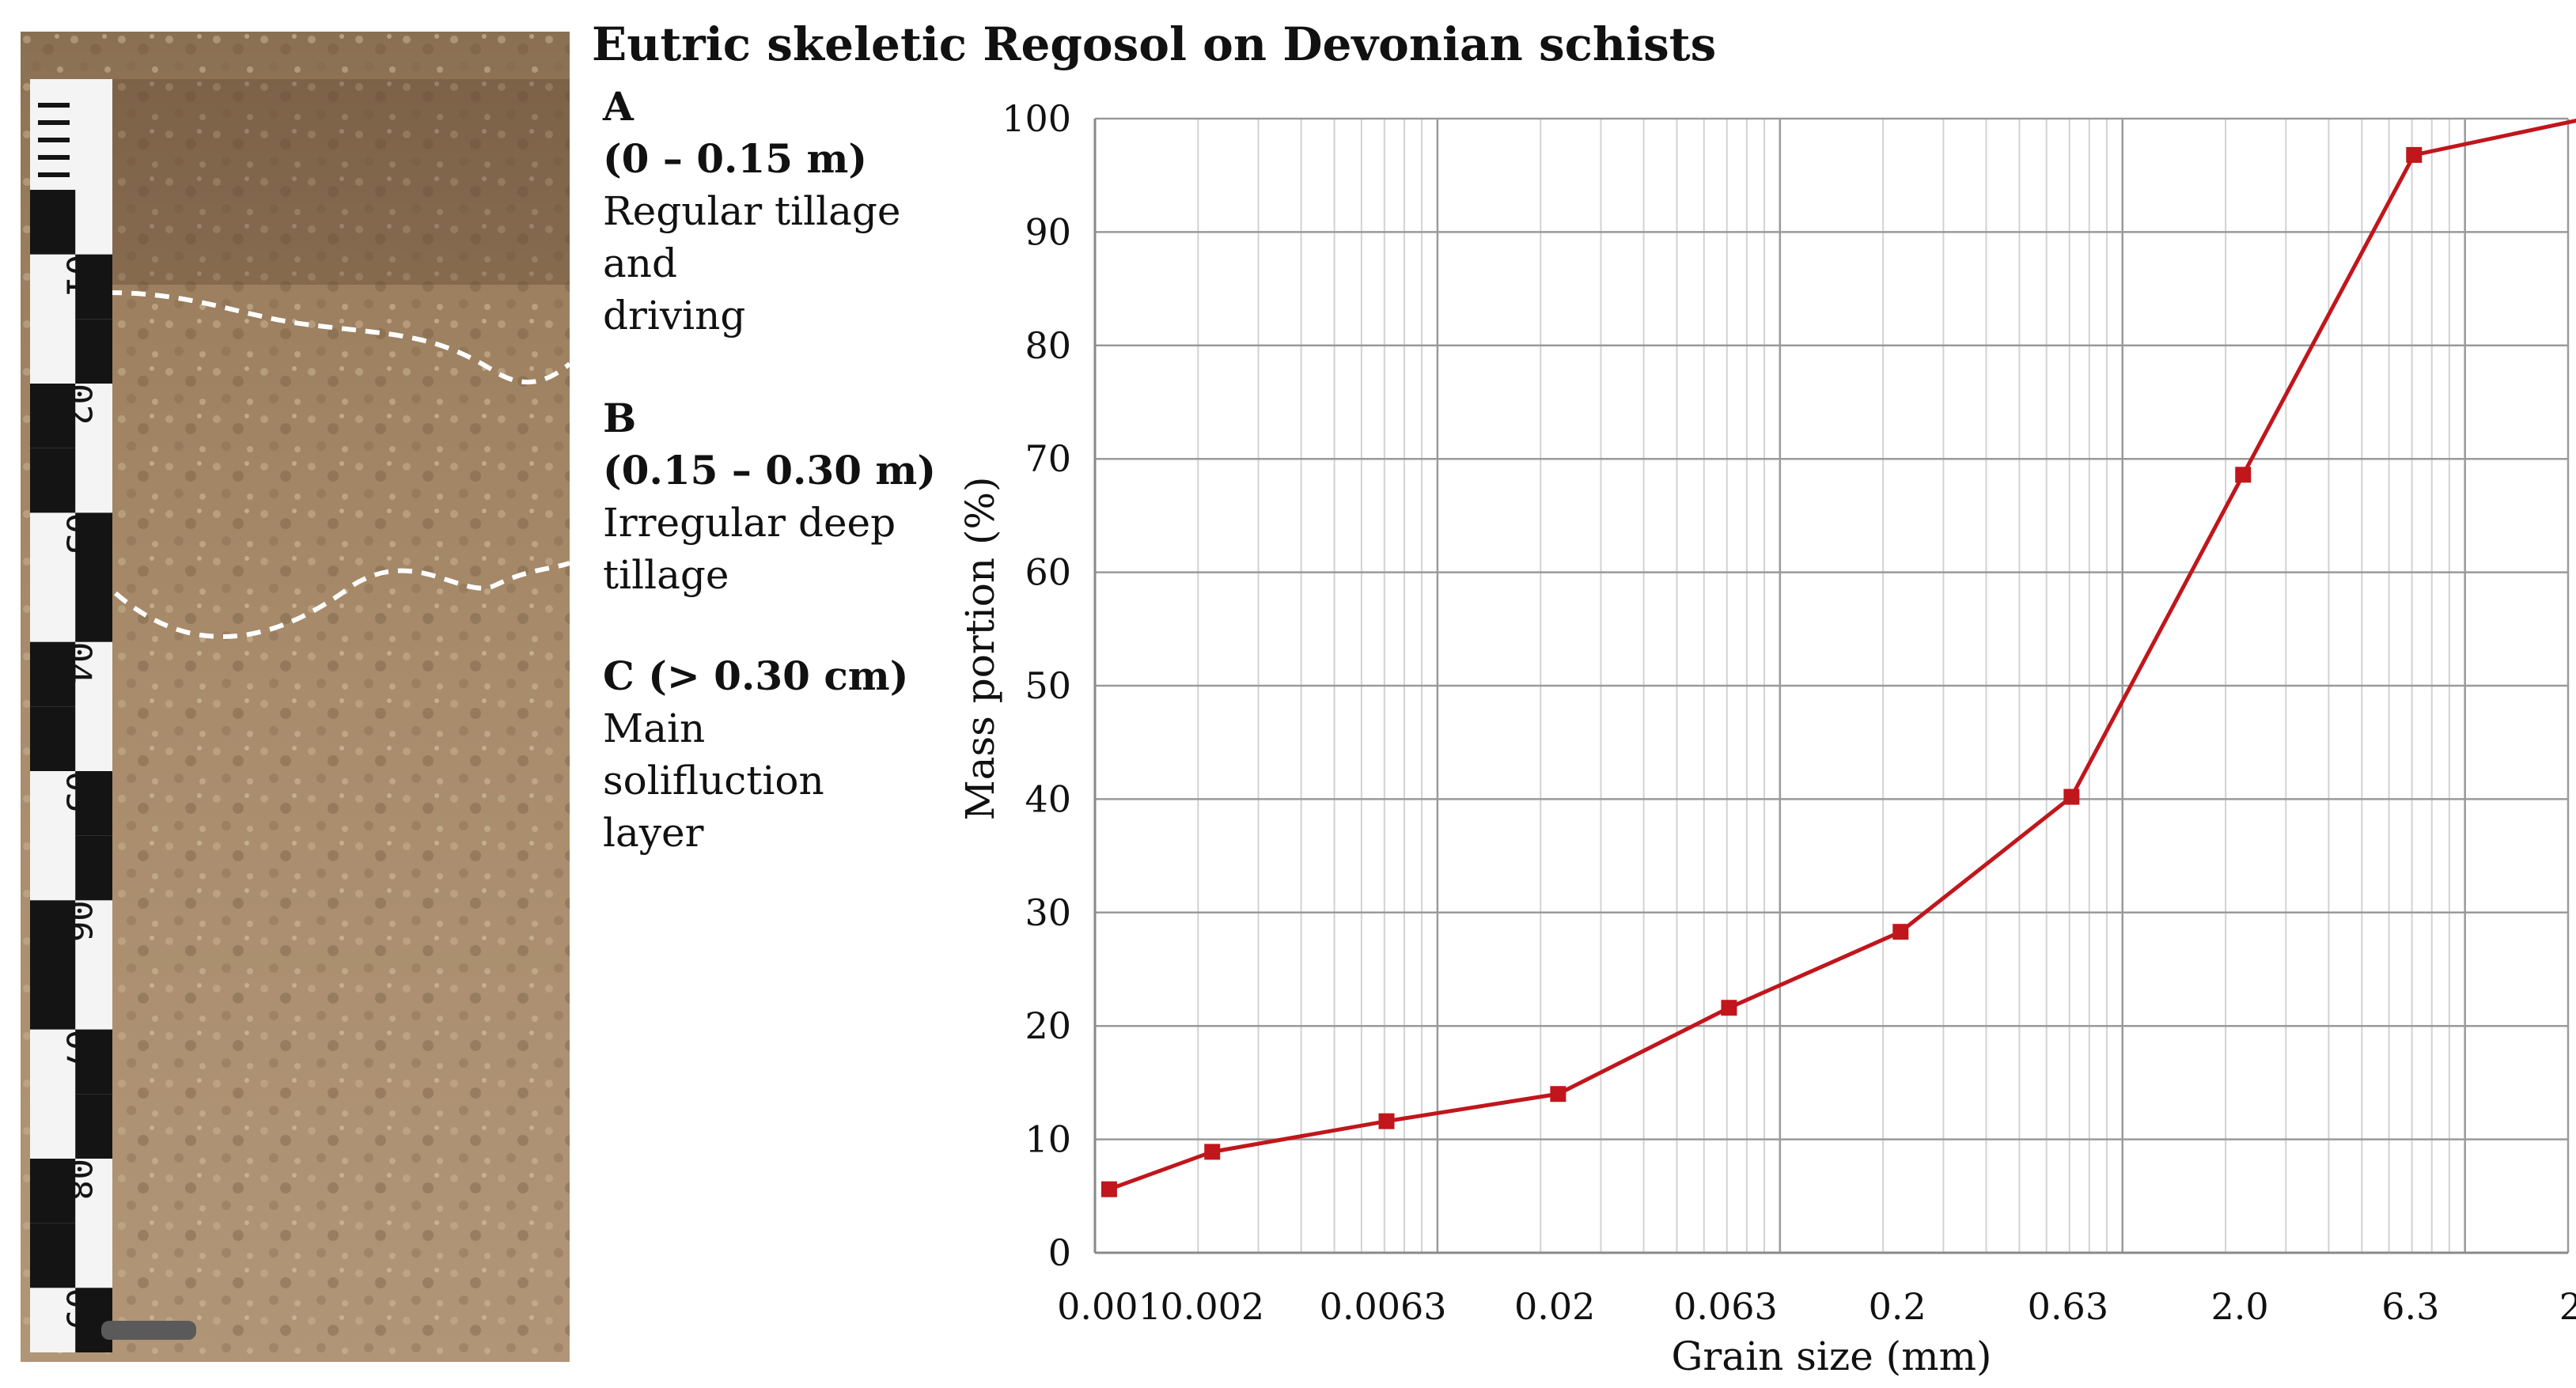 The height and width of the screenshot is (1388, 2576). Describe the element at coordinates (78, 1309) in the screenshot. I see `scale-label: 09` at that location.